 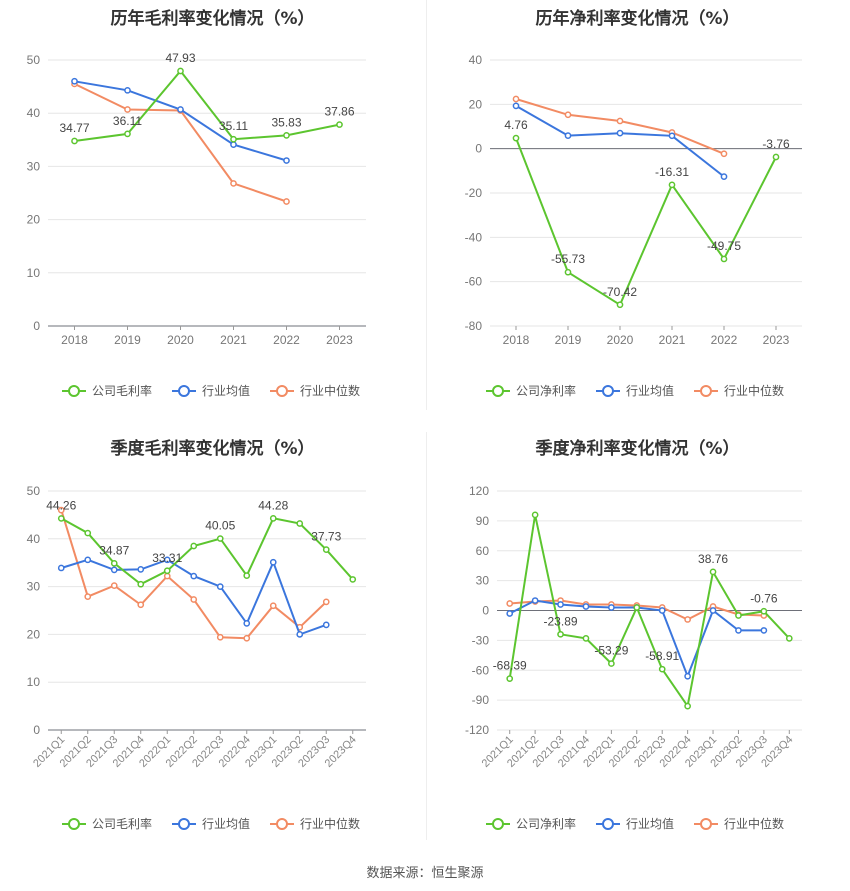 I want to click on data-label: -23.89, so click(x=561, y=621).